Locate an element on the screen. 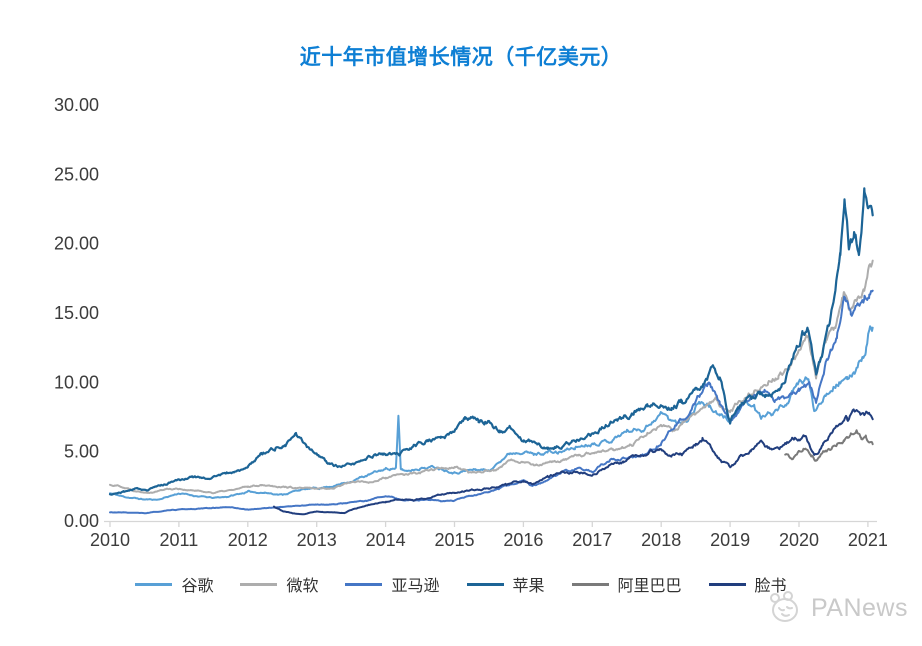 This screenshot has height=646, width=922. legend-swatch-amazon is located at coordinates (364, 584).